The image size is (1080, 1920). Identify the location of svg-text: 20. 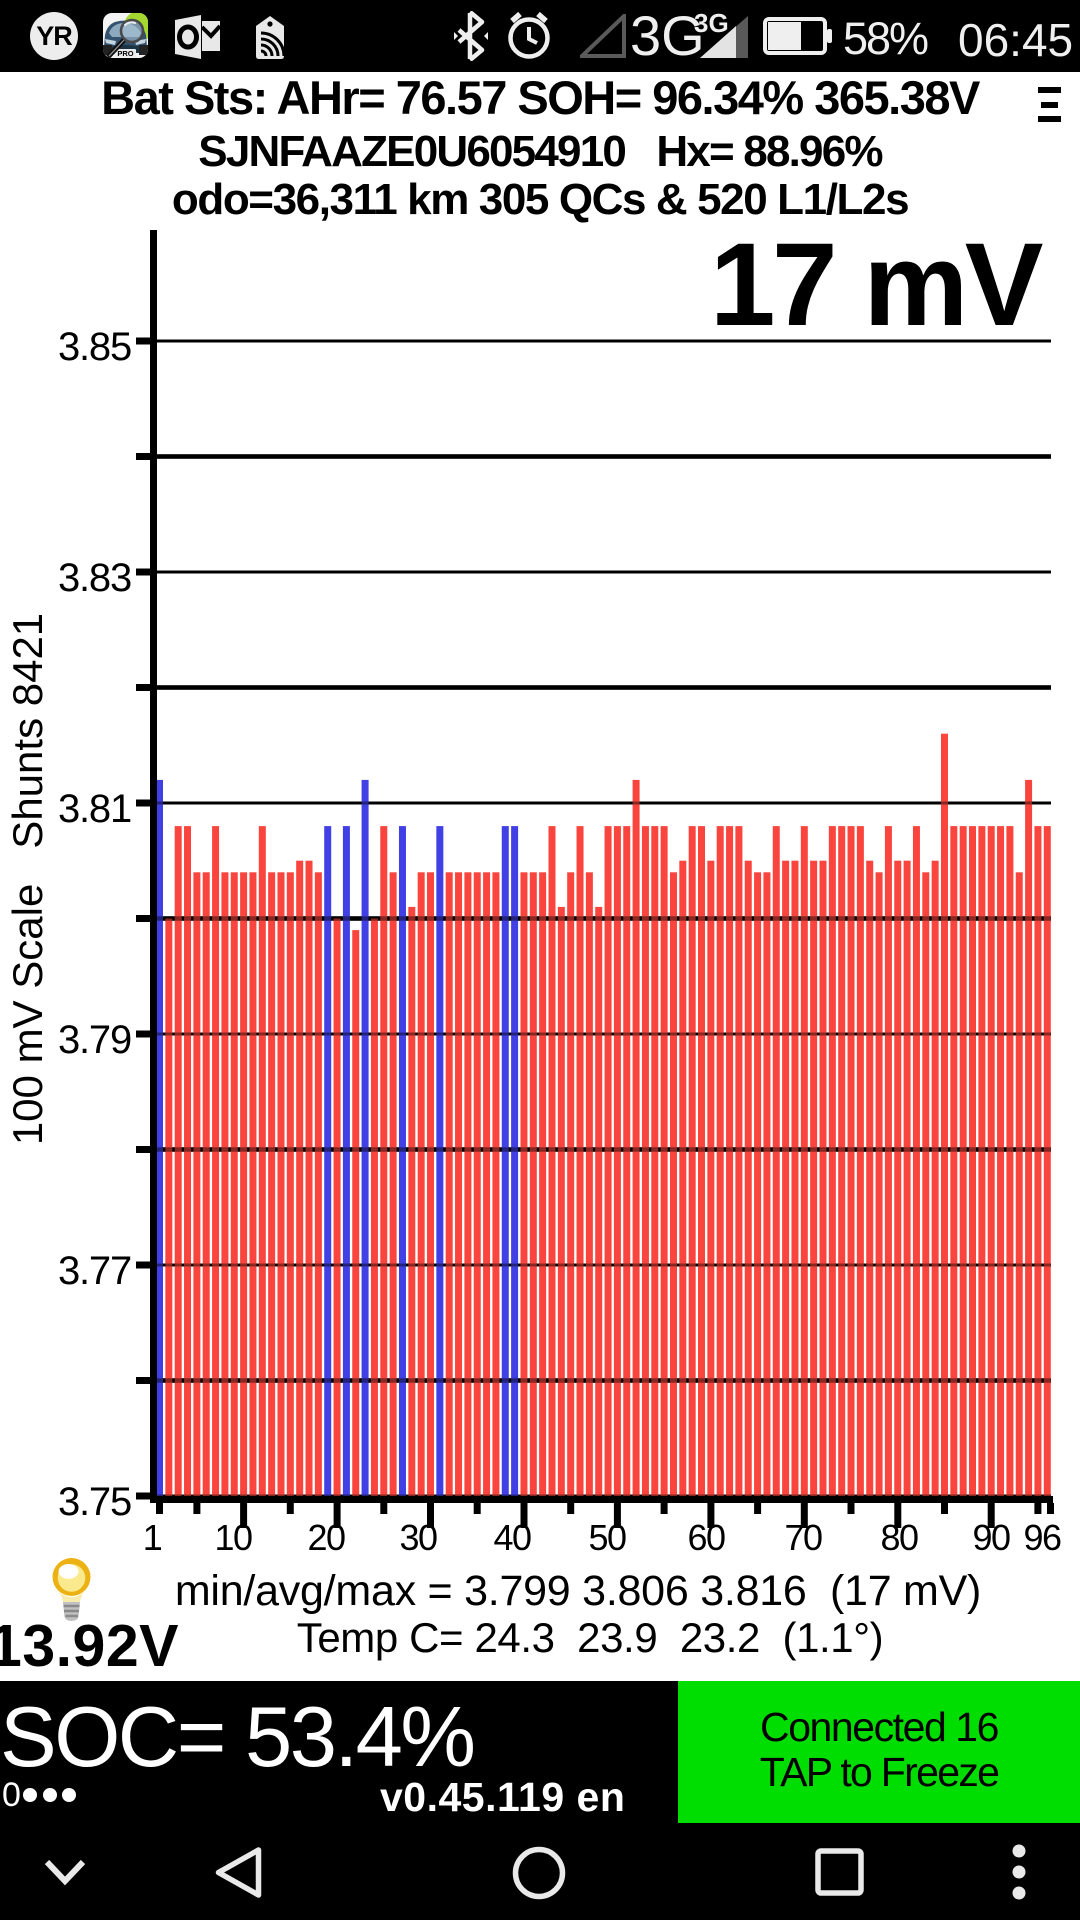
(326, 1537).